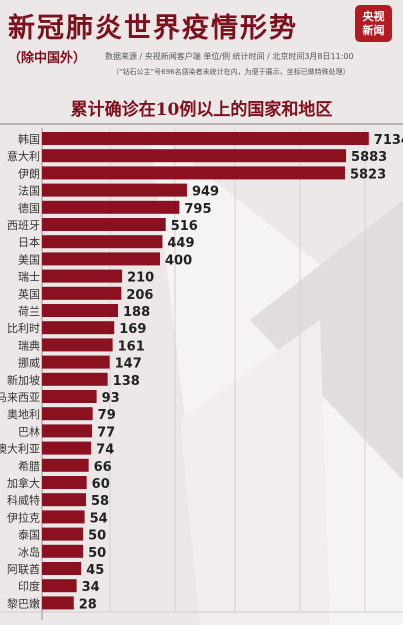 Image resolution: width=403 pixels, height=625 pixels. I want to click on category-label: 西班牙, so click(23, 225).